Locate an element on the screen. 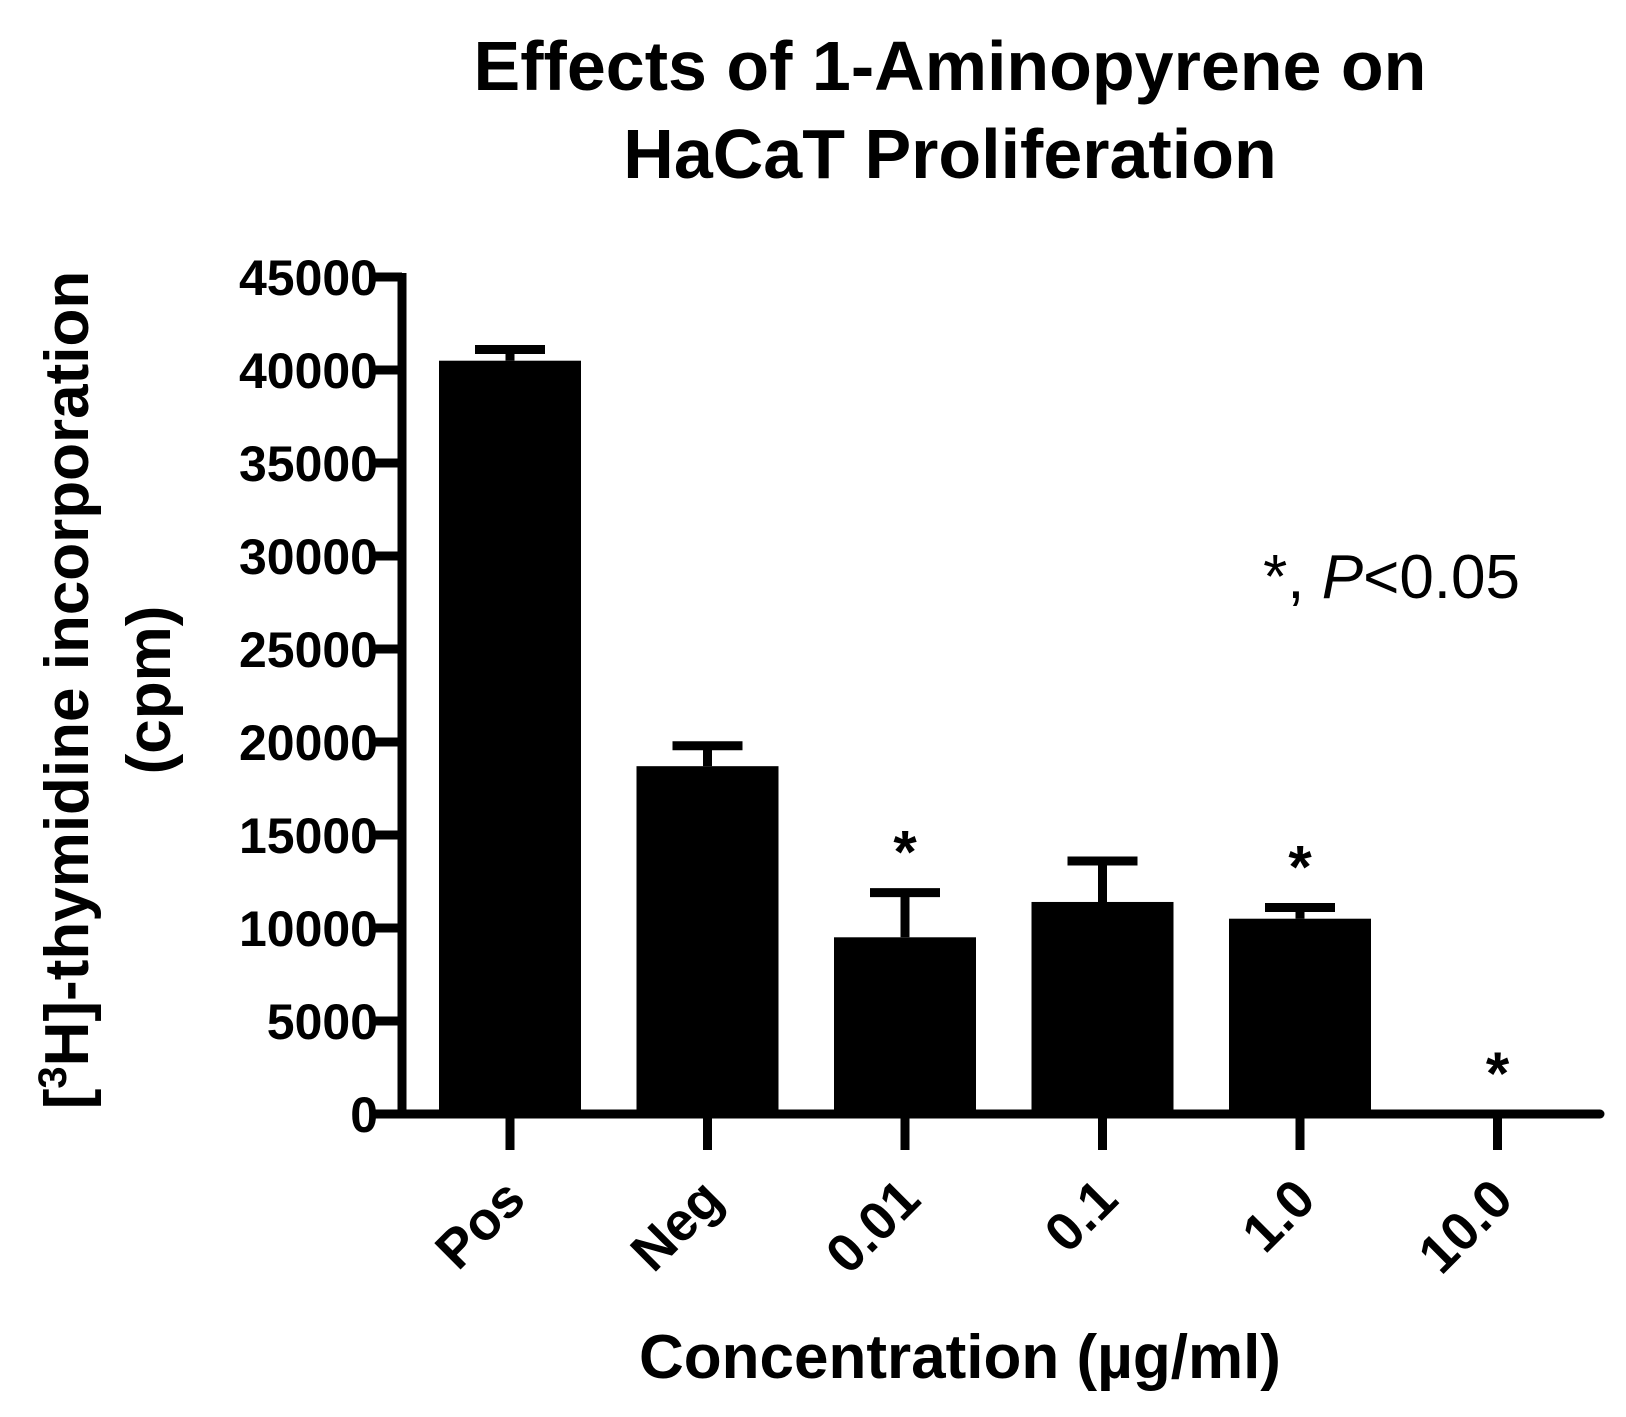 This screenshot has height=1417, width=1626. x-tick-label-10.0: 10.0 is located at coordinates (1465, 1226).